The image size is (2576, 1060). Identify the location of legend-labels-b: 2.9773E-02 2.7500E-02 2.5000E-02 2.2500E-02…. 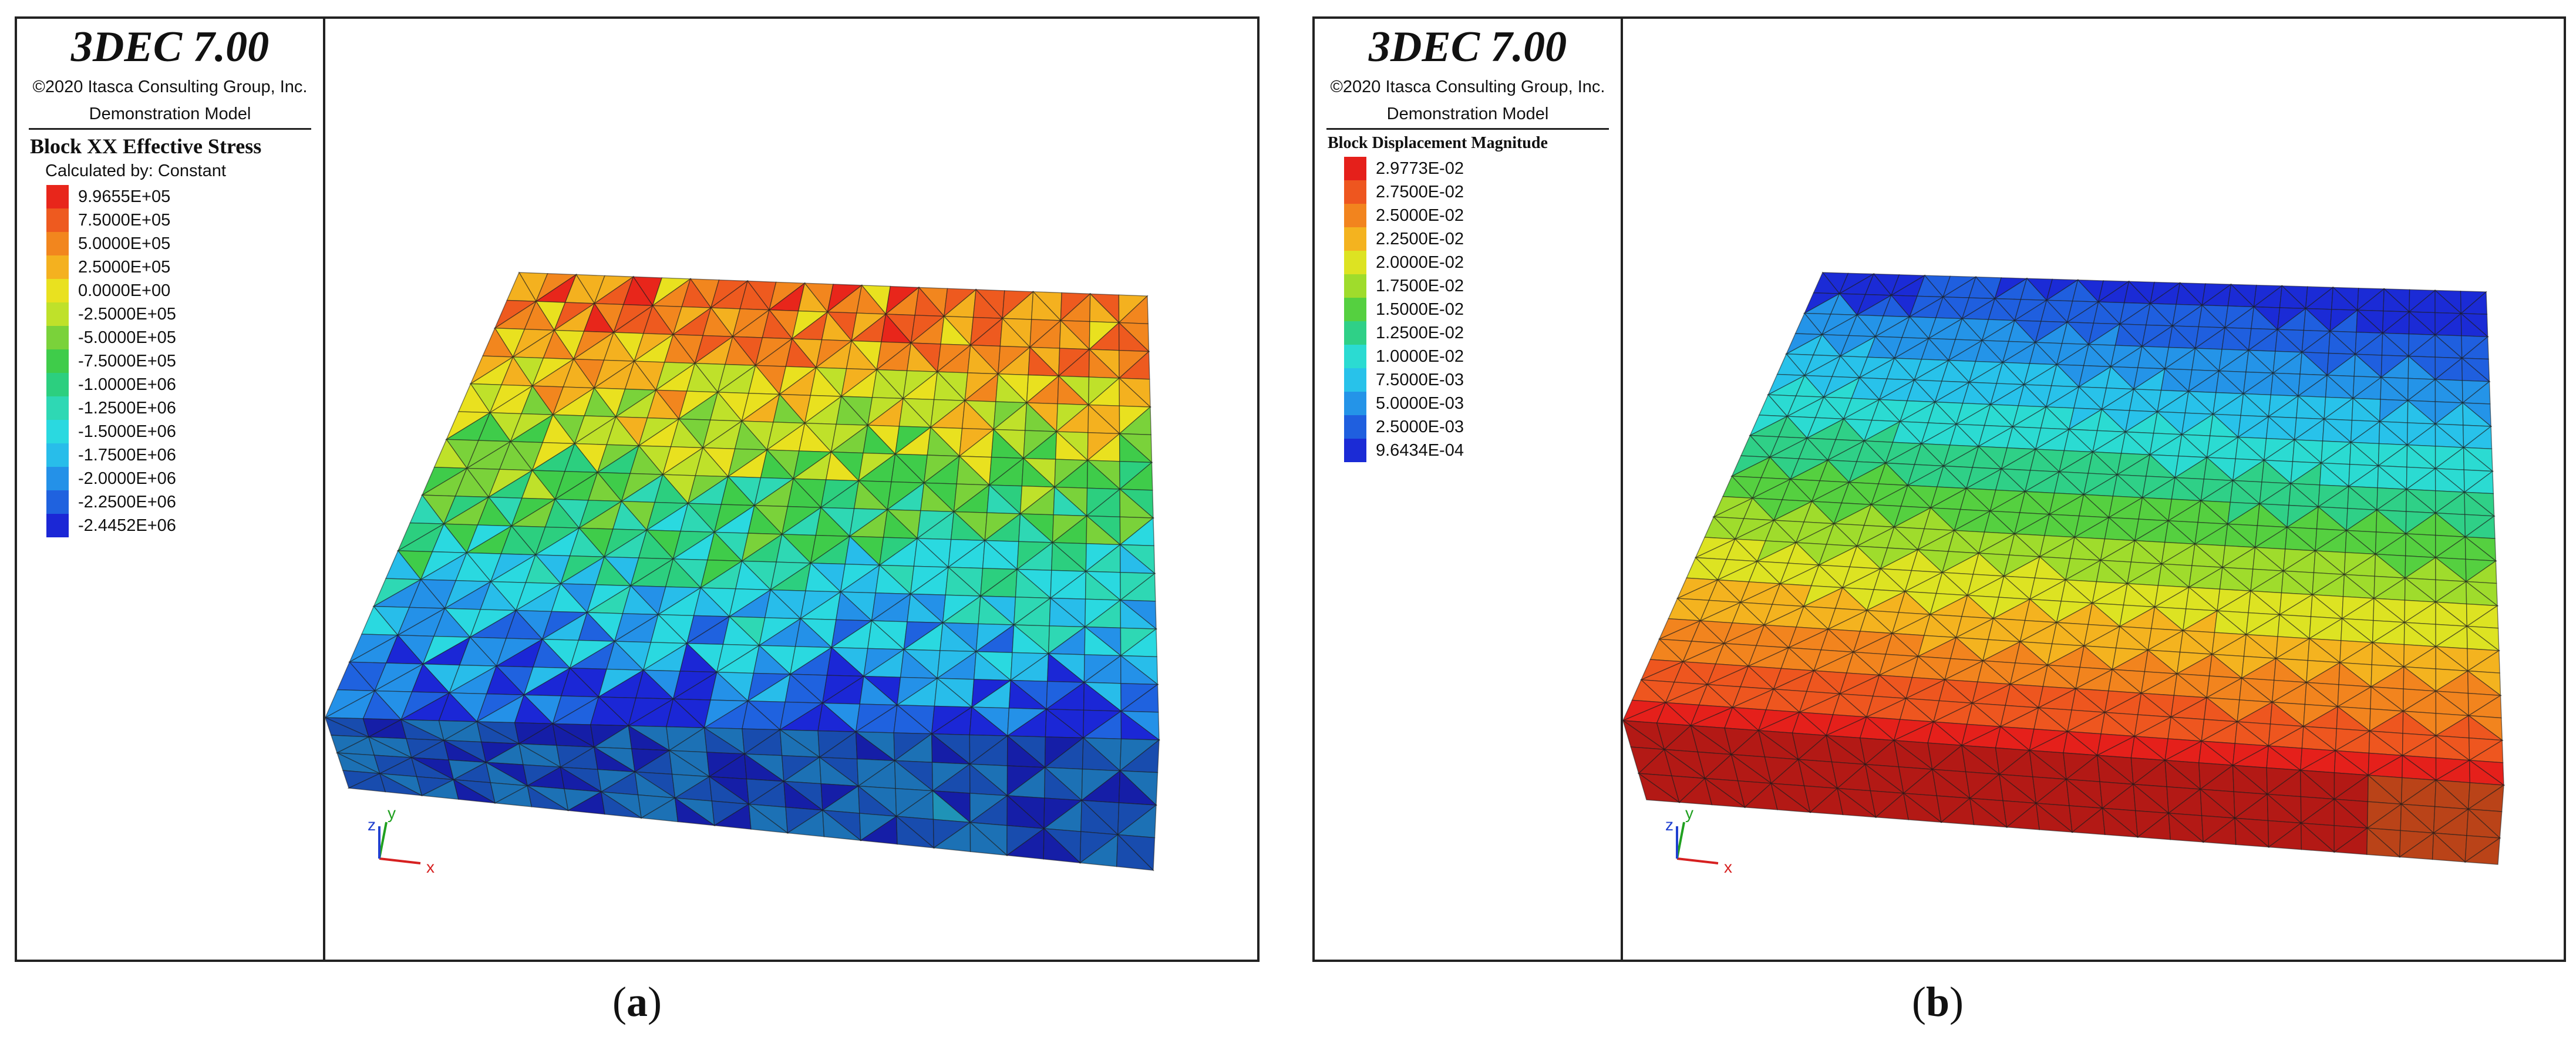
(1420, 309).